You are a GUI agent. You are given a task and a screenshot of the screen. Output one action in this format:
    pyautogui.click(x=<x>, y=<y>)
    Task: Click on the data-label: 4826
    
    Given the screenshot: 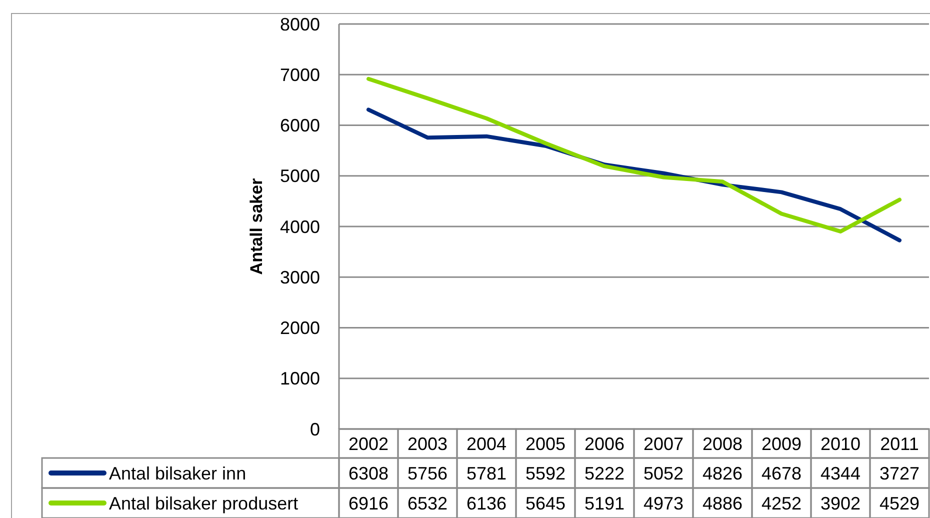 What is the action you would take?
    pyautogui.click(x=722, y=473)
    